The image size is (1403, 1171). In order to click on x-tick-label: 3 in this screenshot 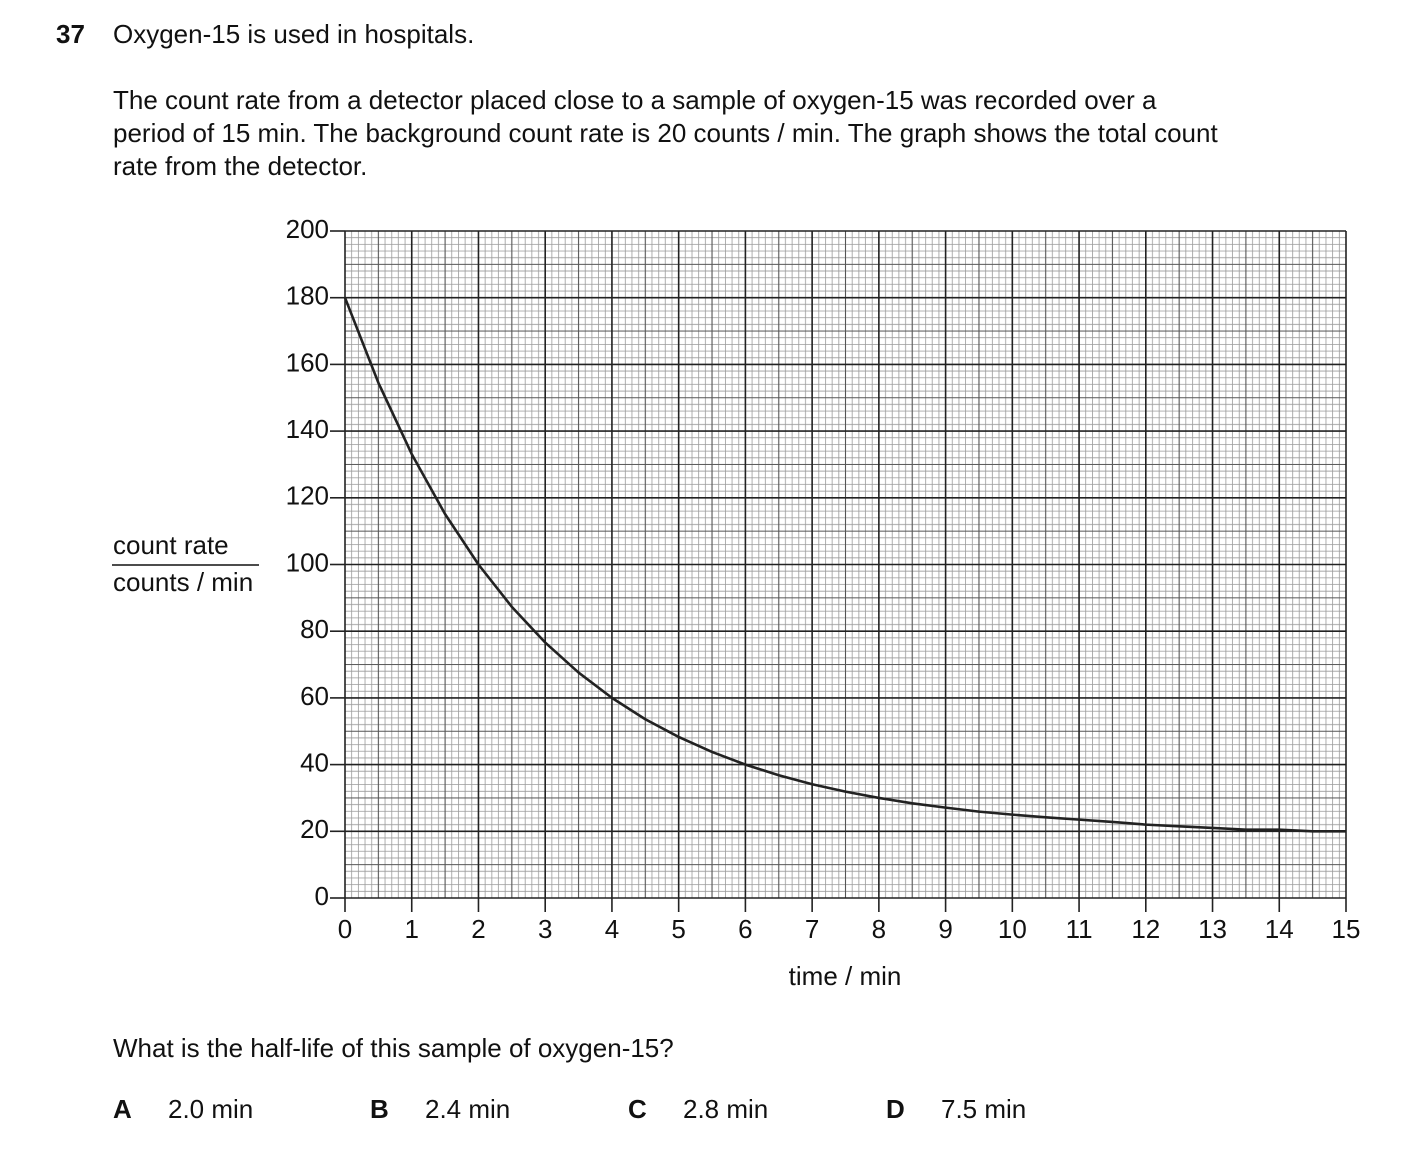, I will do `click(545, 929)`.